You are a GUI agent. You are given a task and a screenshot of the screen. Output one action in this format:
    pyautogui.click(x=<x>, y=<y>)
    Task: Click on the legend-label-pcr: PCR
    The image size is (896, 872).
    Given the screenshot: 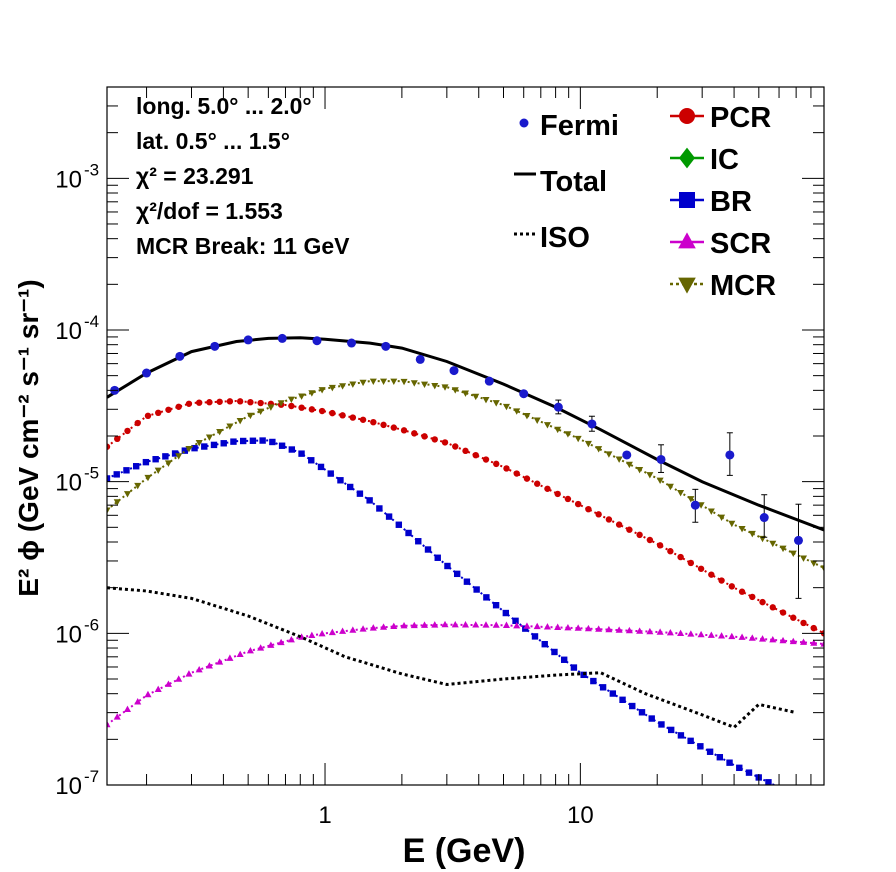 What is the action you would take?
    pyautogui.click(x=740, y=118)
    